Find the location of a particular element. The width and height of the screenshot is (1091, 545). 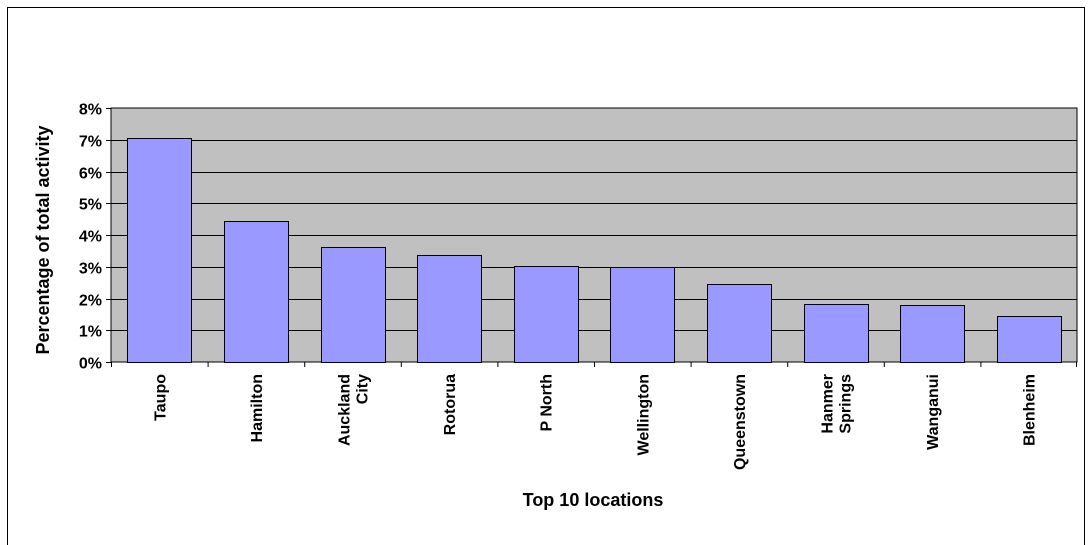

x-tick-label: Queenstown is located at coordinates (740, 422).